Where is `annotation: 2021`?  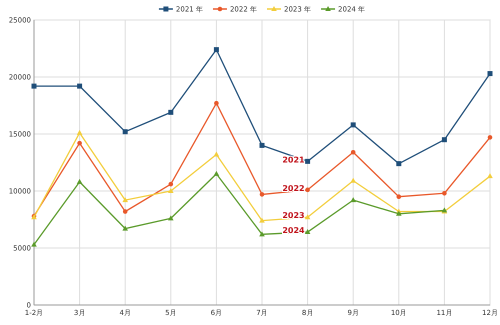
annotation: 2021 is located at coordinates (294, 159).